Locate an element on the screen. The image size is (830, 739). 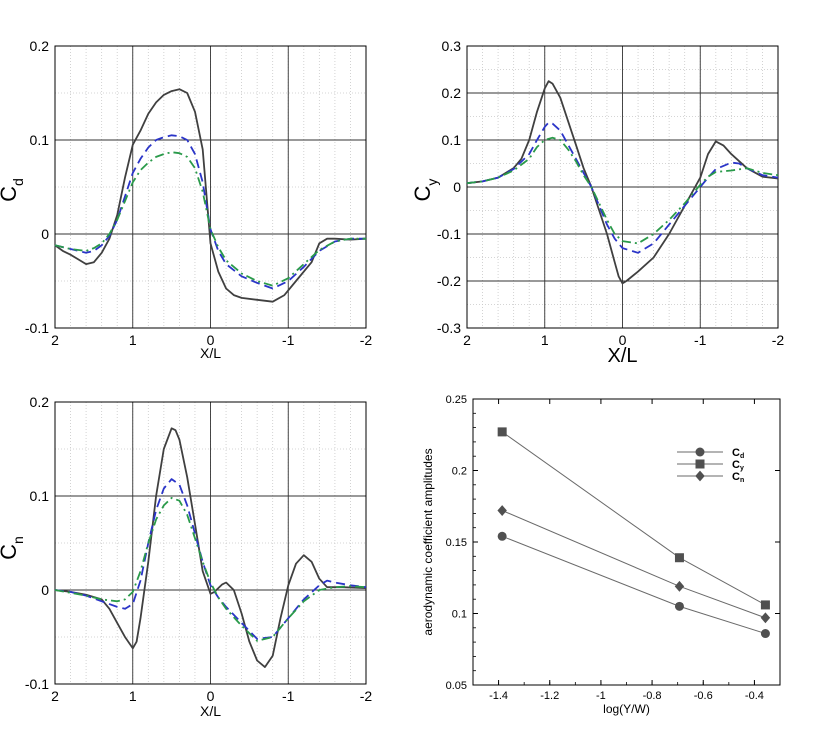
legend-label-subscript: y is located at coordinates (742, 468).